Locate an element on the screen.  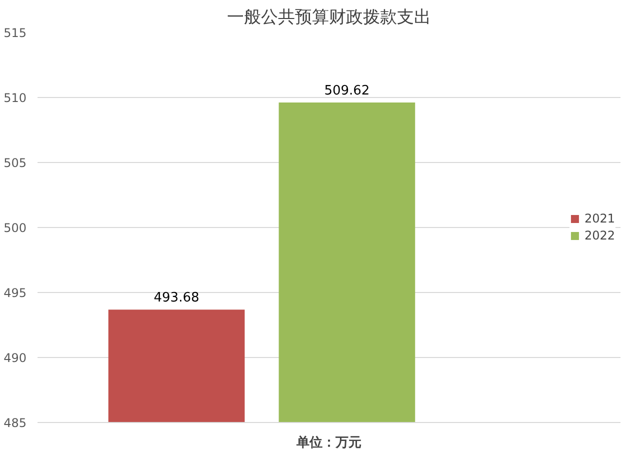
y-tick-label: 490 is located at coordinates (15, 358).